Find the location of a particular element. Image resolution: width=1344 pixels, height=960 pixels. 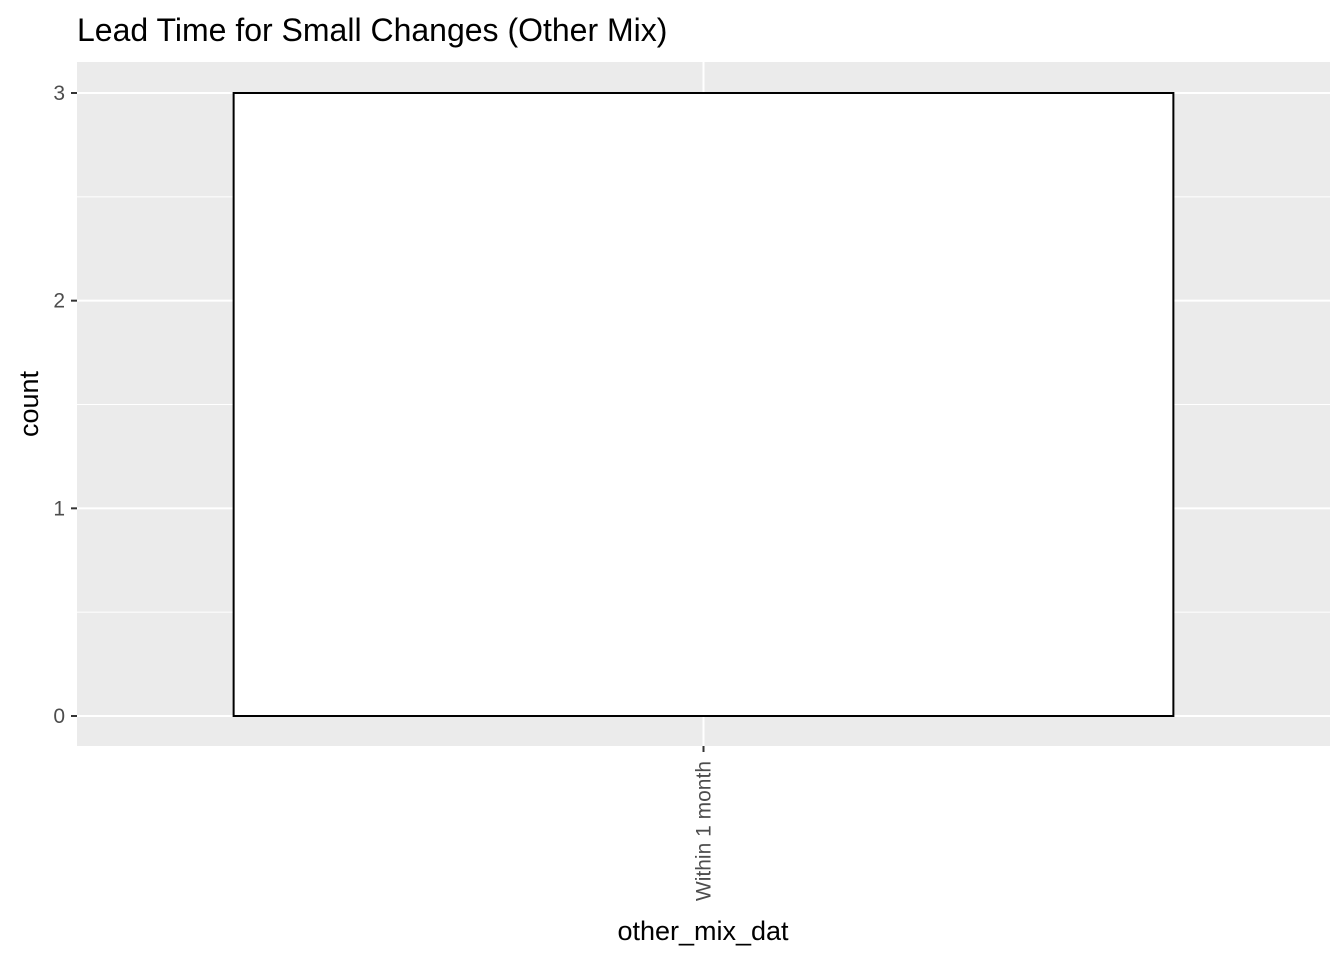

x-tick-label: Within 1 month is located at coordinates (704, 831).